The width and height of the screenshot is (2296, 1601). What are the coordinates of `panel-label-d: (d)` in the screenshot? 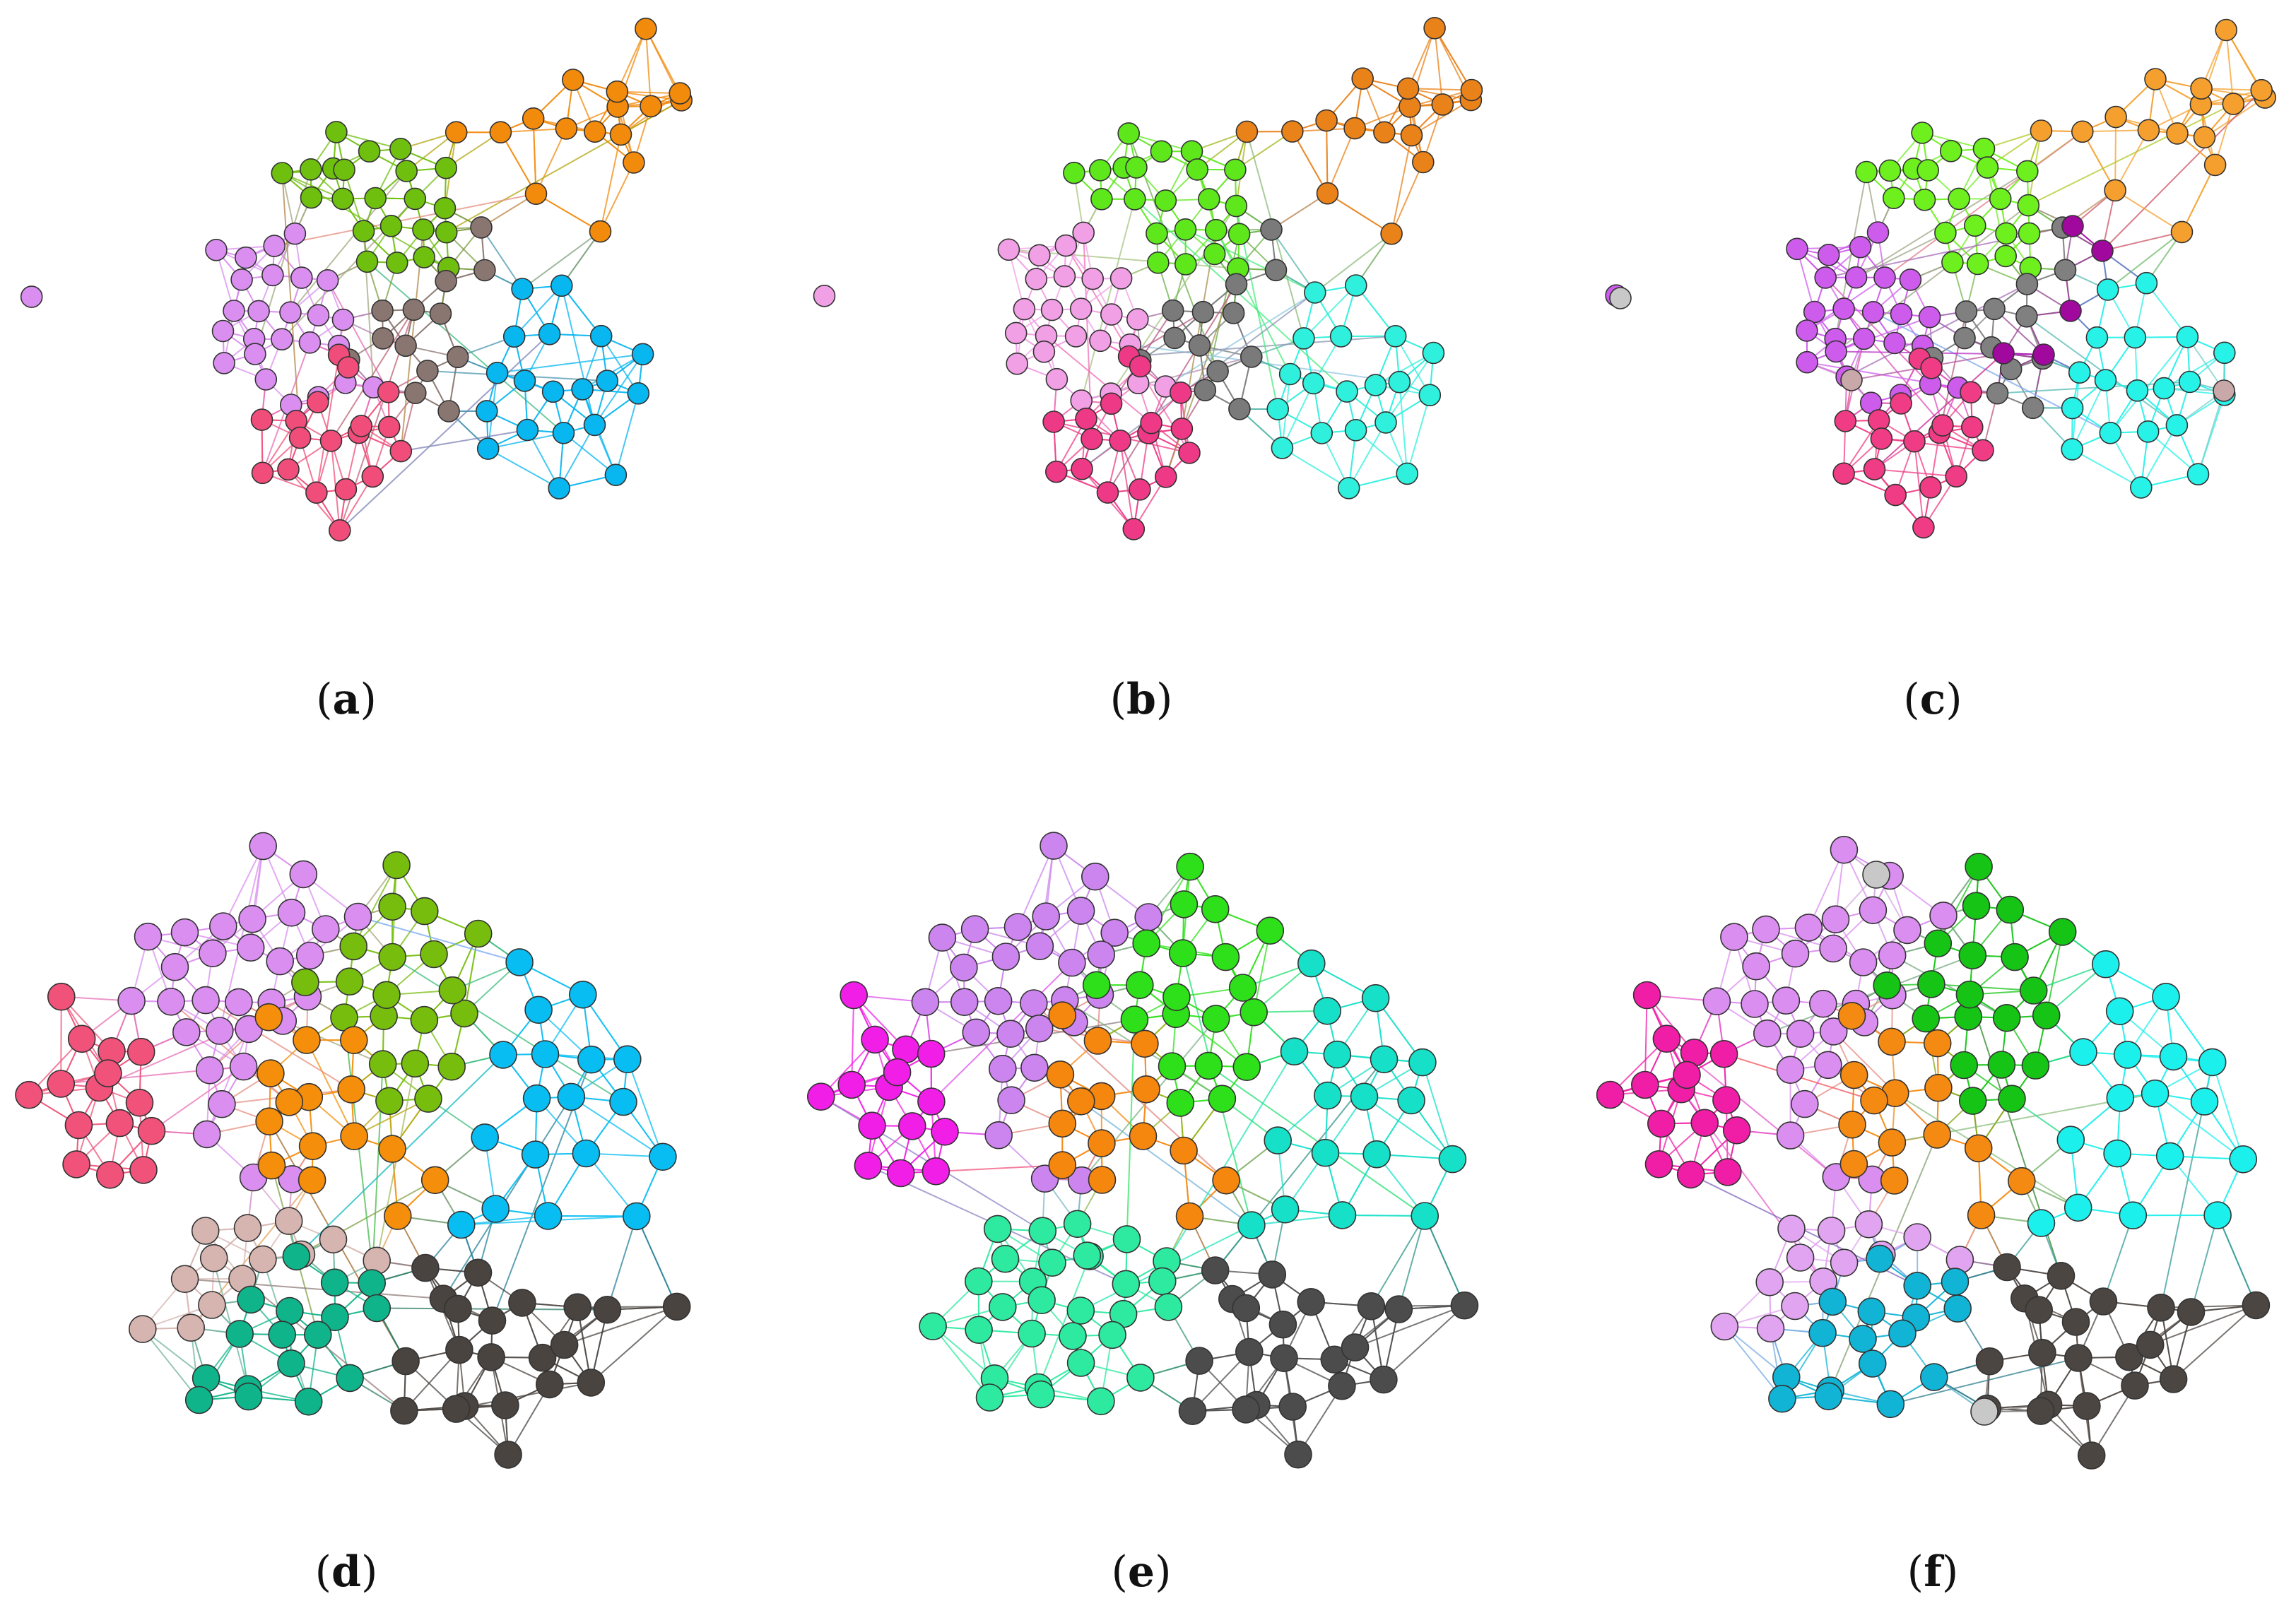 It's located at (346, 1572).